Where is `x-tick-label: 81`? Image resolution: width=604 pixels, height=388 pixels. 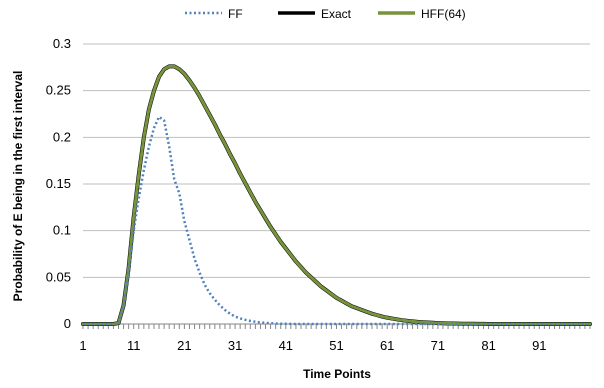
x-tick-label: 81 is located at coordinates (488, 345).